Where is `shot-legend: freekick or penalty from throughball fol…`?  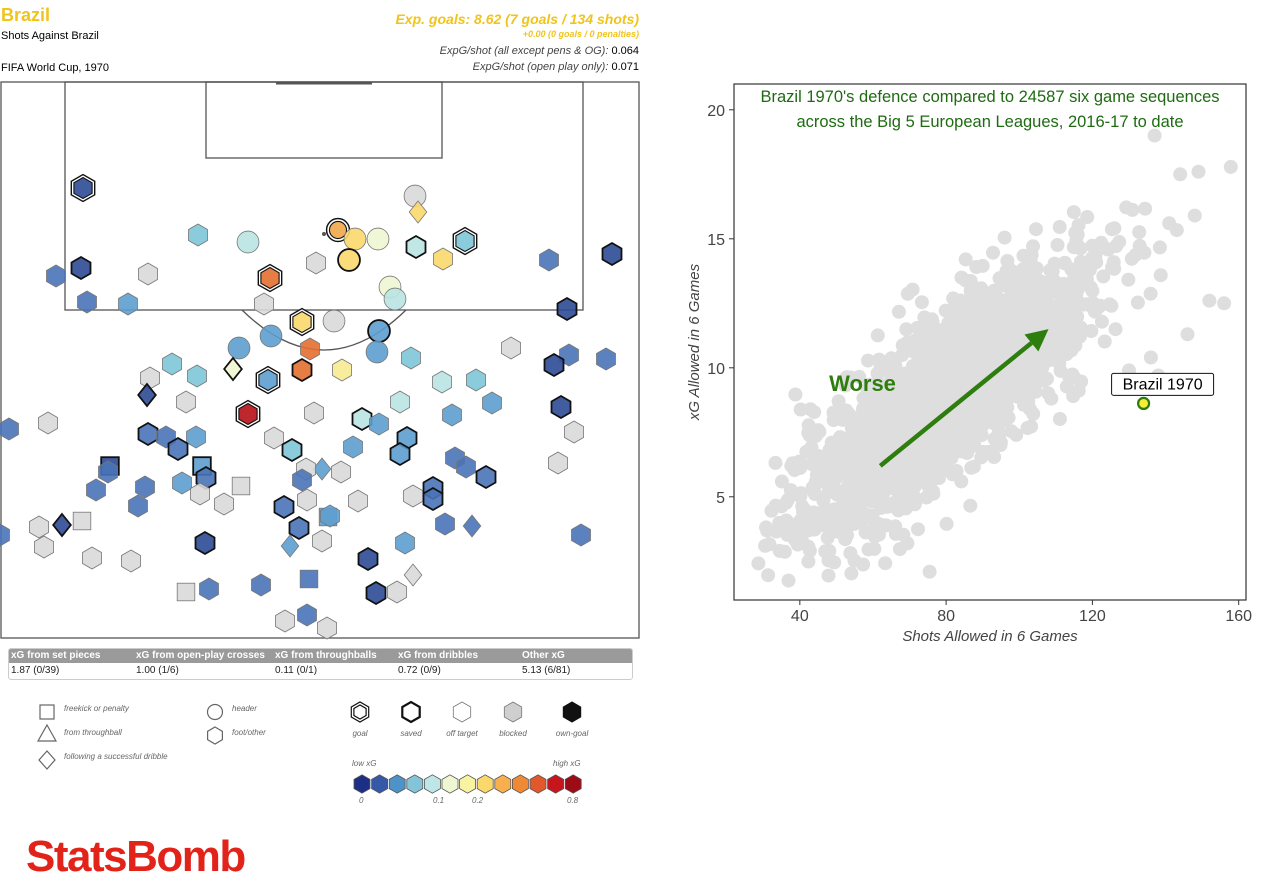
shot-legend: freekick or penalty from throughball fol… is located at coordinates (312, 752).